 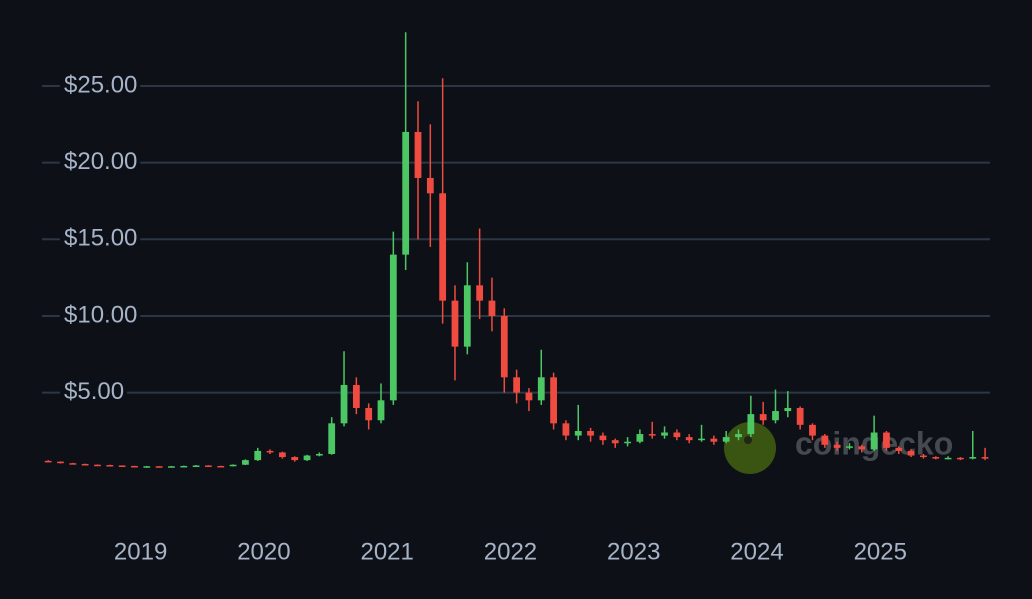 I want to click on x-tick-label: 2024, so click(x=756, y=551).